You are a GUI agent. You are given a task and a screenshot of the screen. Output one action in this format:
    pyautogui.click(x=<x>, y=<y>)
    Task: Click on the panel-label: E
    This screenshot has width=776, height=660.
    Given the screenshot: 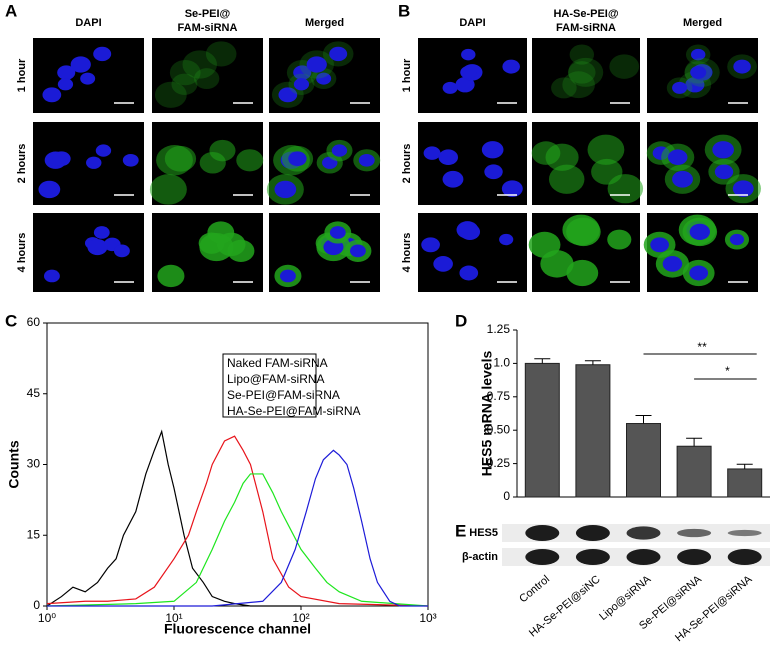 What is the action you would take?
    pyautogui.click(x=460, y=530)
    